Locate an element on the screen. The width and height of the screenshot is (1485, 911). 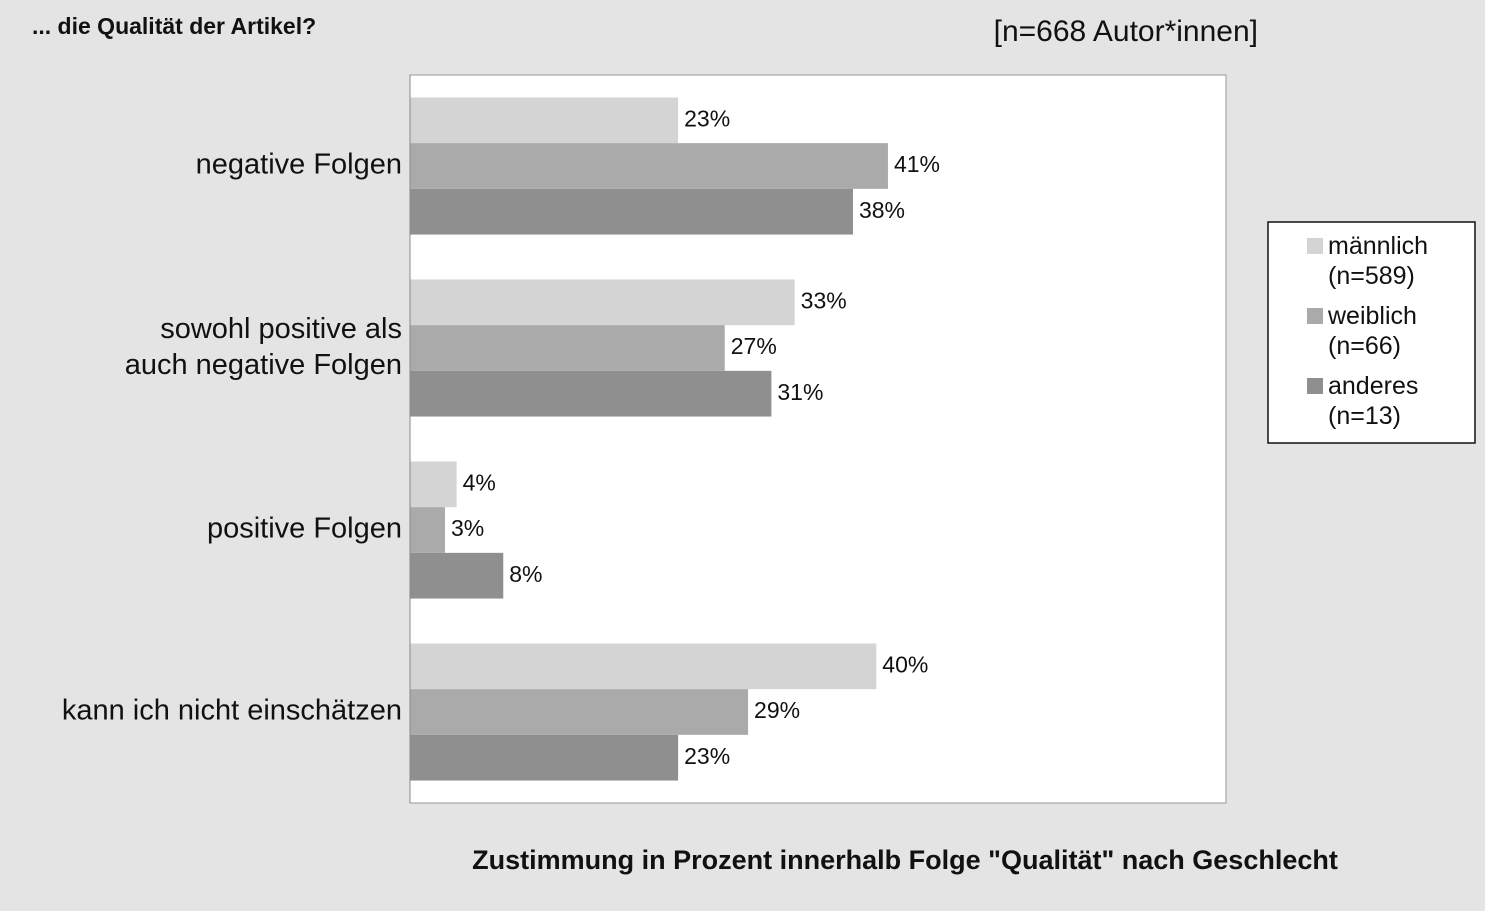
legend-label: anderes (n=13) is located at coordinates (1373, 401).